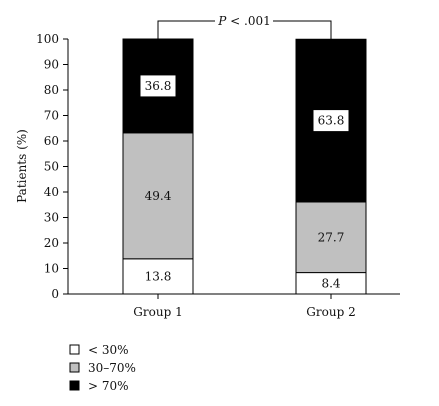 The image size is (439, 406). What do you see at coordinates (51, 65) in the screenshot?
I see `y-tick-label: 90` at bounding box center [51, 65].